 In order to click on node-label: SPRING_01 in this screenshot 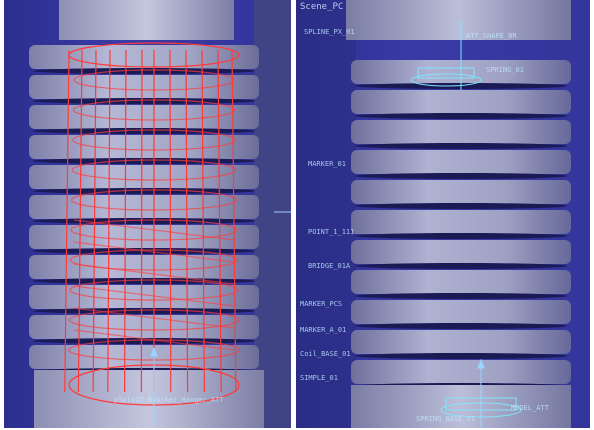, I will do `click(505, 70)`.